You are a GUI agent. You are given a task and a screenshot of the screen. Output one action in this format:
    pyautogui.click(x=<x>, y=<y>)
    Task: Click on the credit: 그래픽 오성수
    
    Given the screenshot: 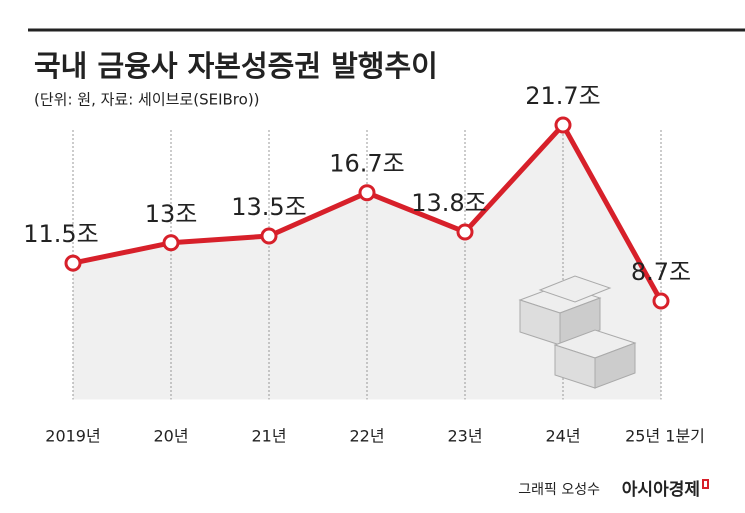 What is the action you would take?
    pyautogui.click(x=559, y=490)
    